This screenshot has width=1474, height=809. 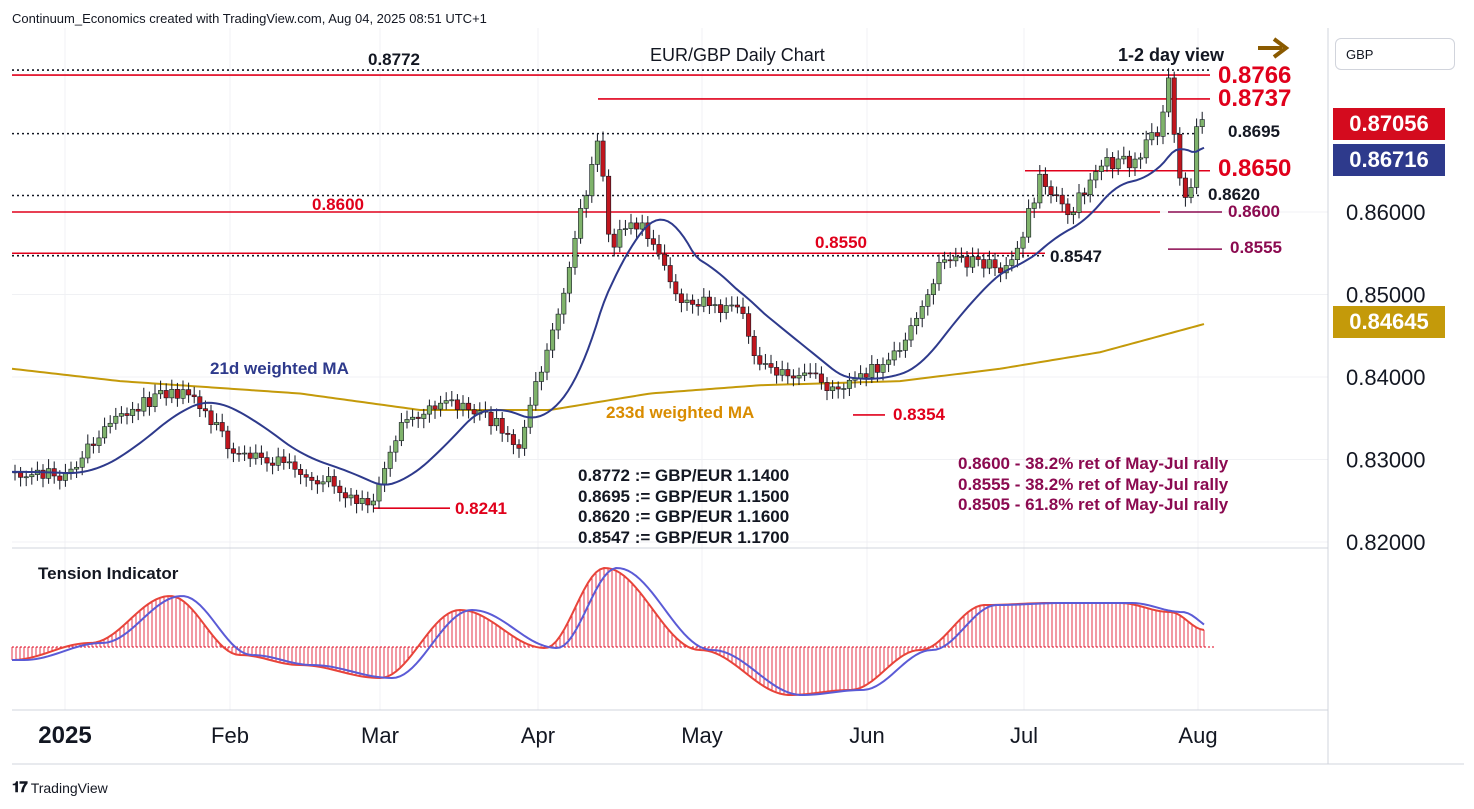 I want to click on ma21-label: 21d weighted MA, so click(x=279, y=368).